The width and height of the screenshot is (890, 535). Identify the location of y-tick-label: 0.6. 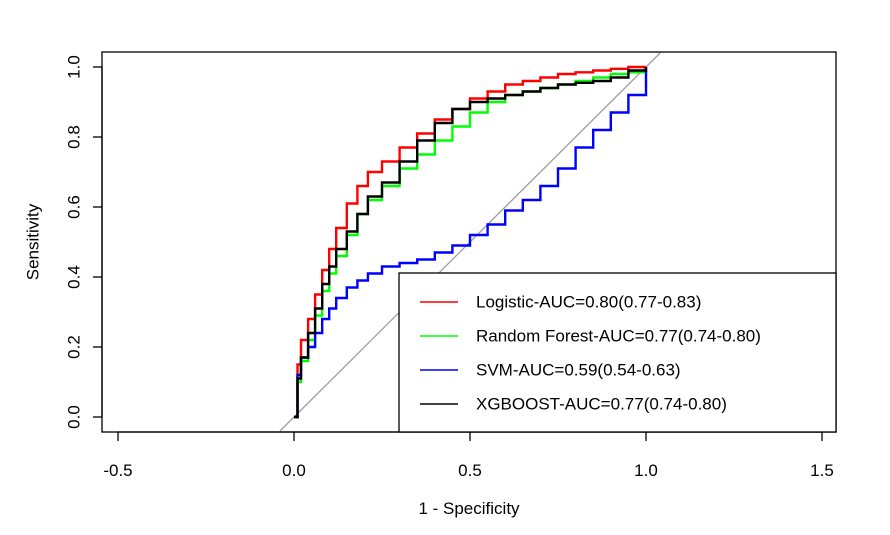
(74, 207).